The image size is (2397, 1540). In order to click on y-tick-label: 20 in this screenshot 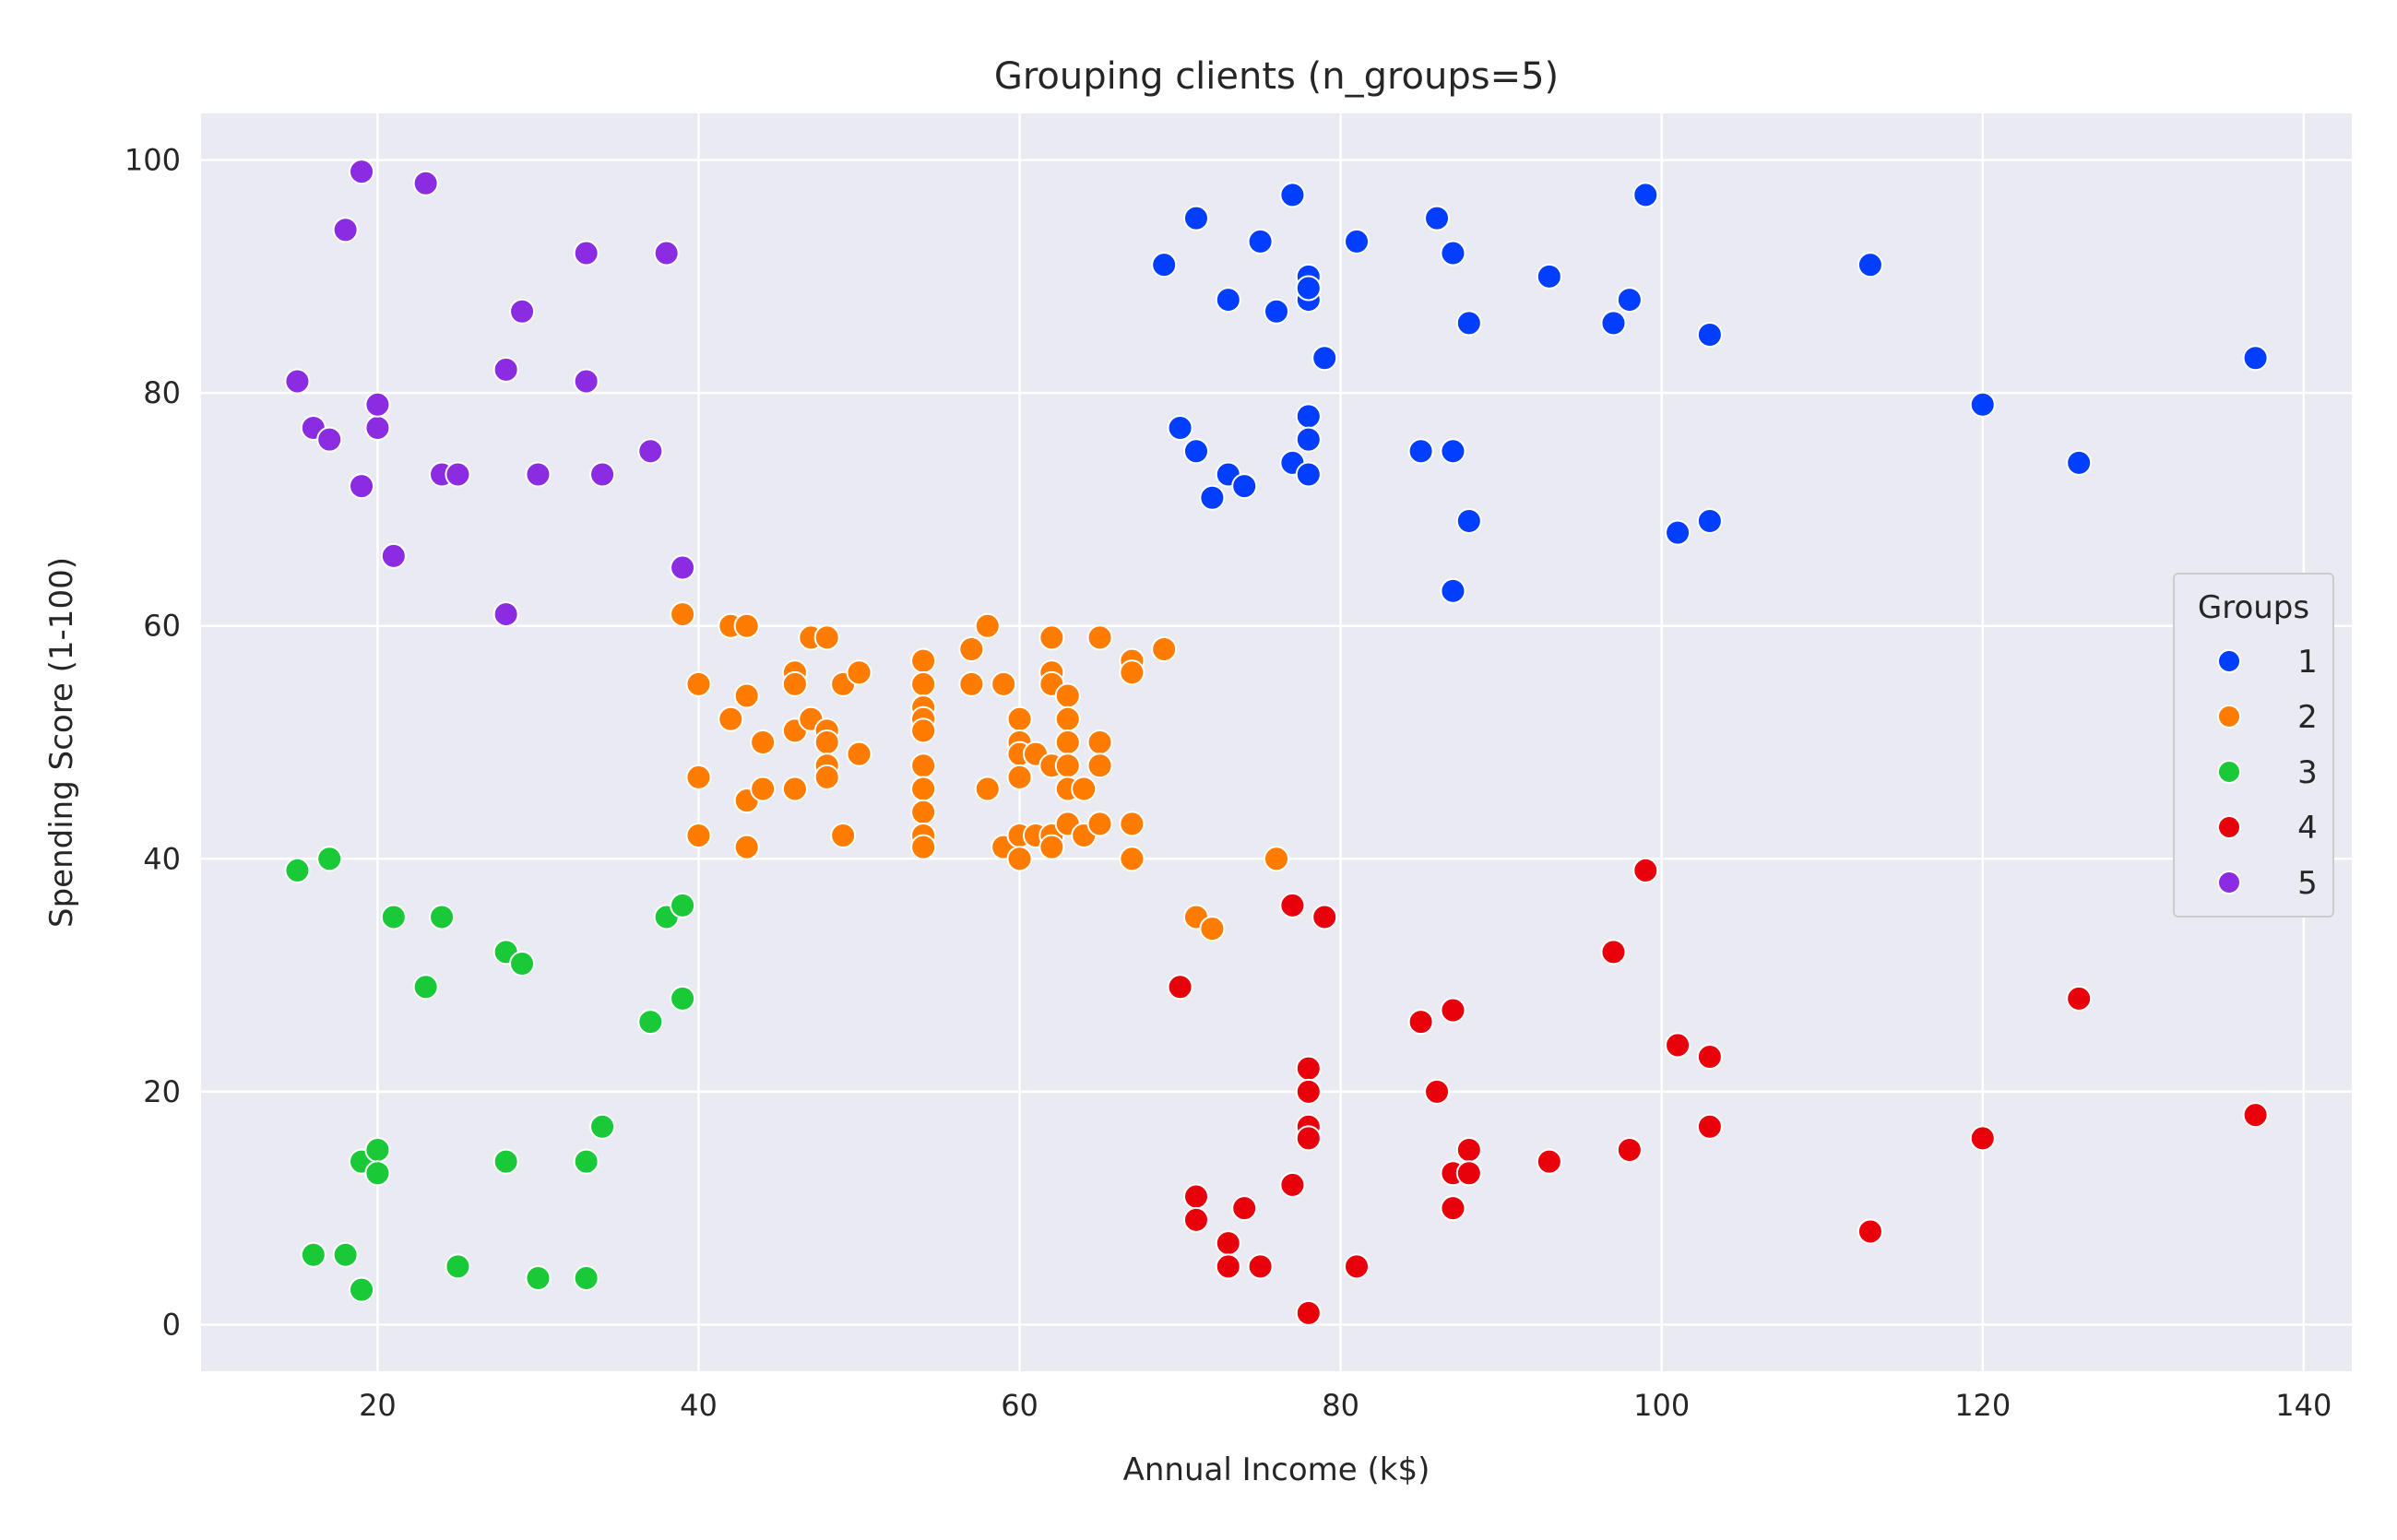, I will do `click(162, 1091)`.